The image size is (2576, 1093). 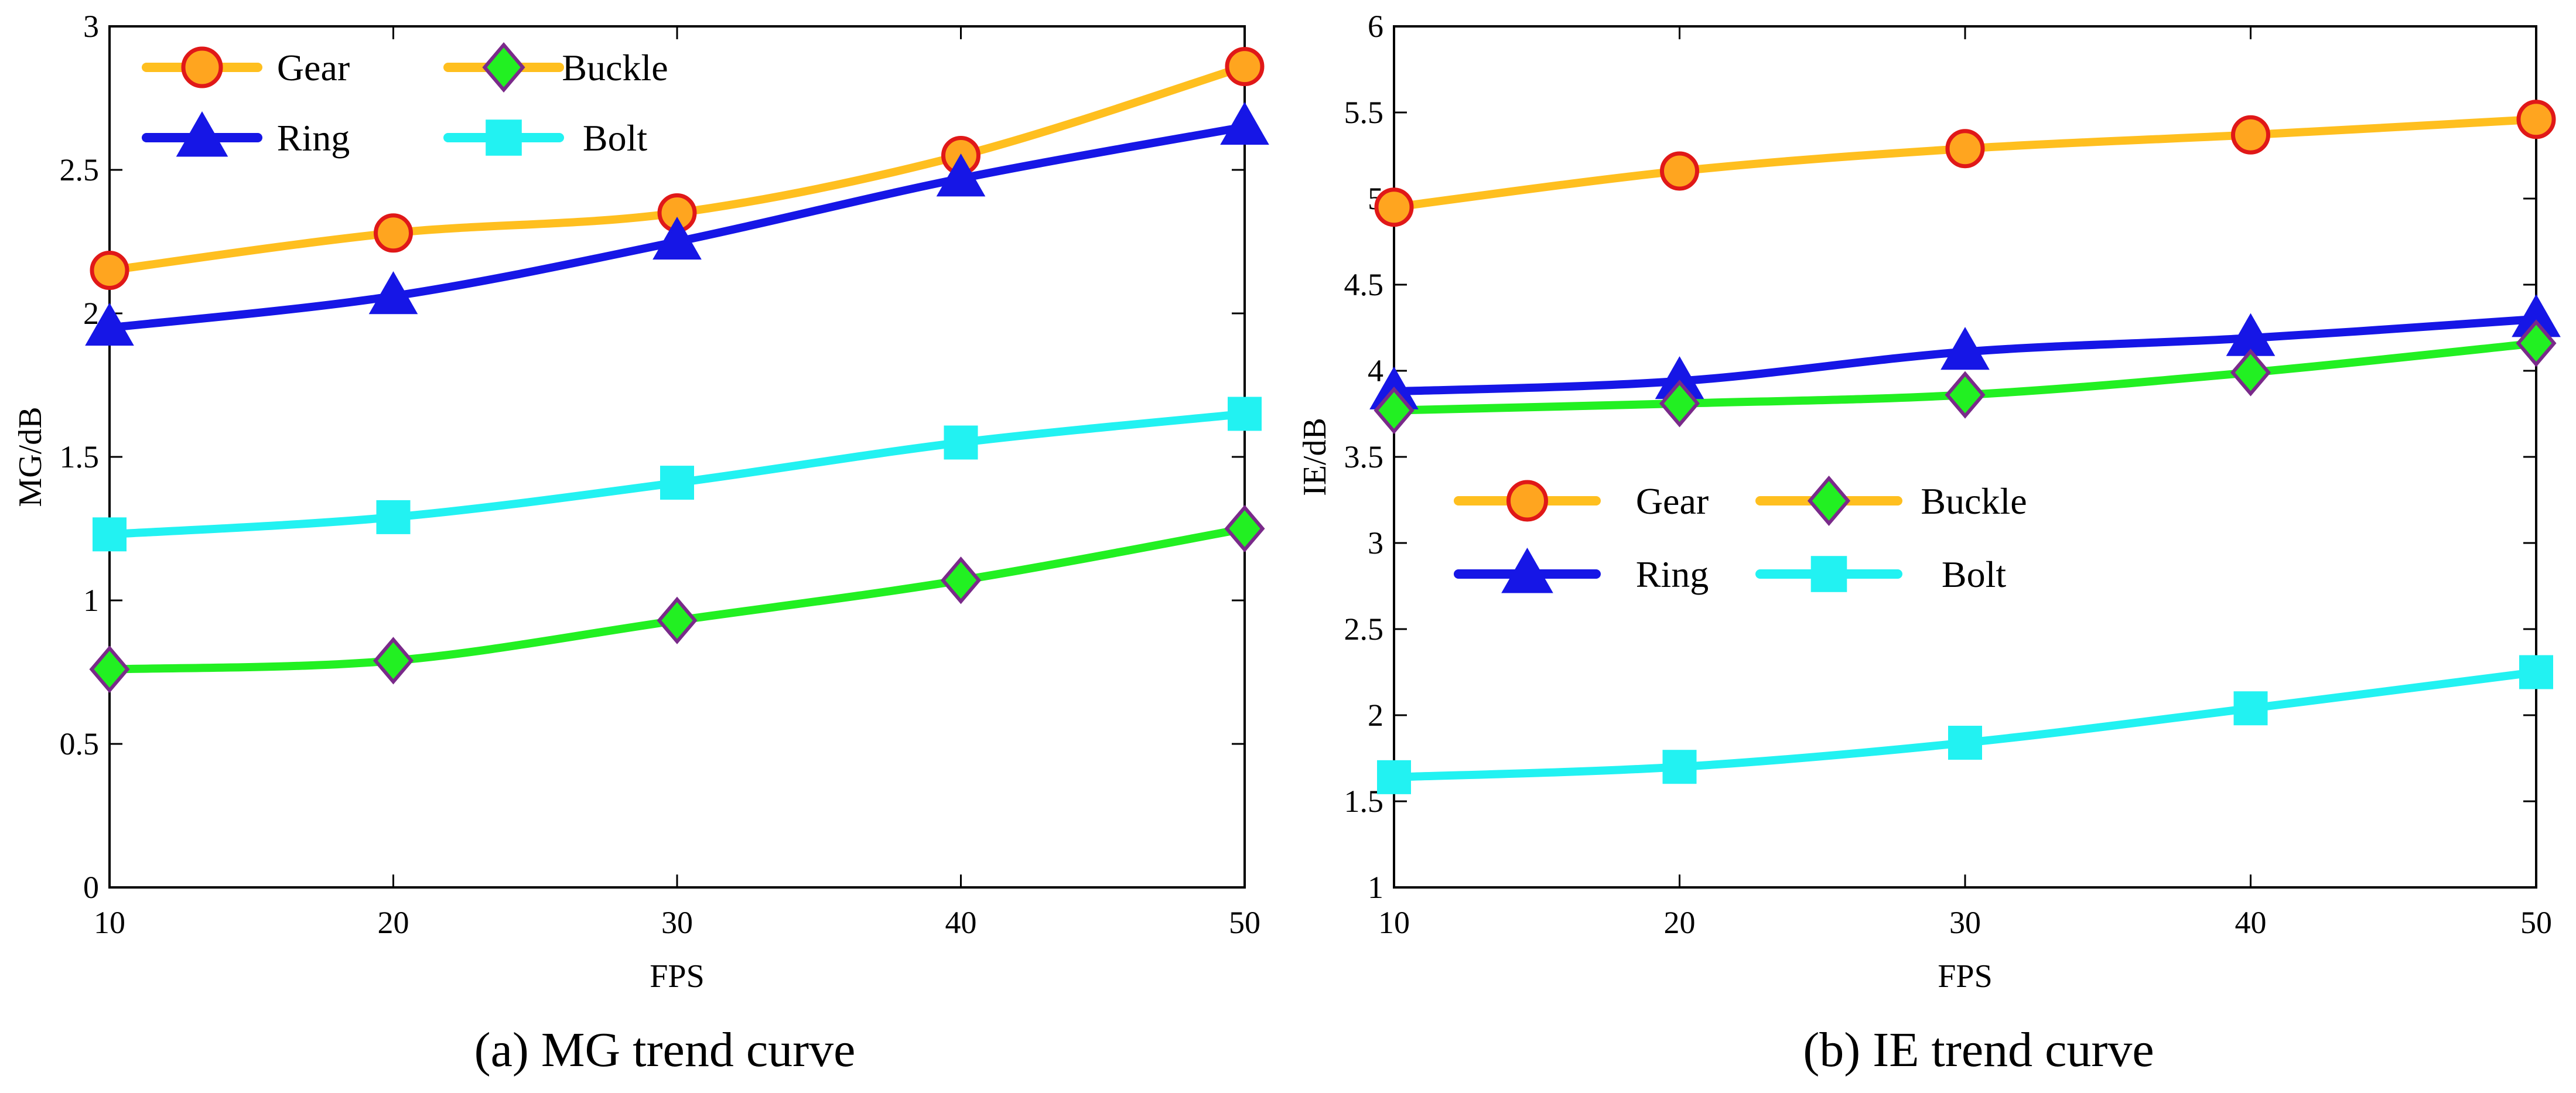 I want to click on y-axis-title: MG/dB, so click(x=30, y=457).